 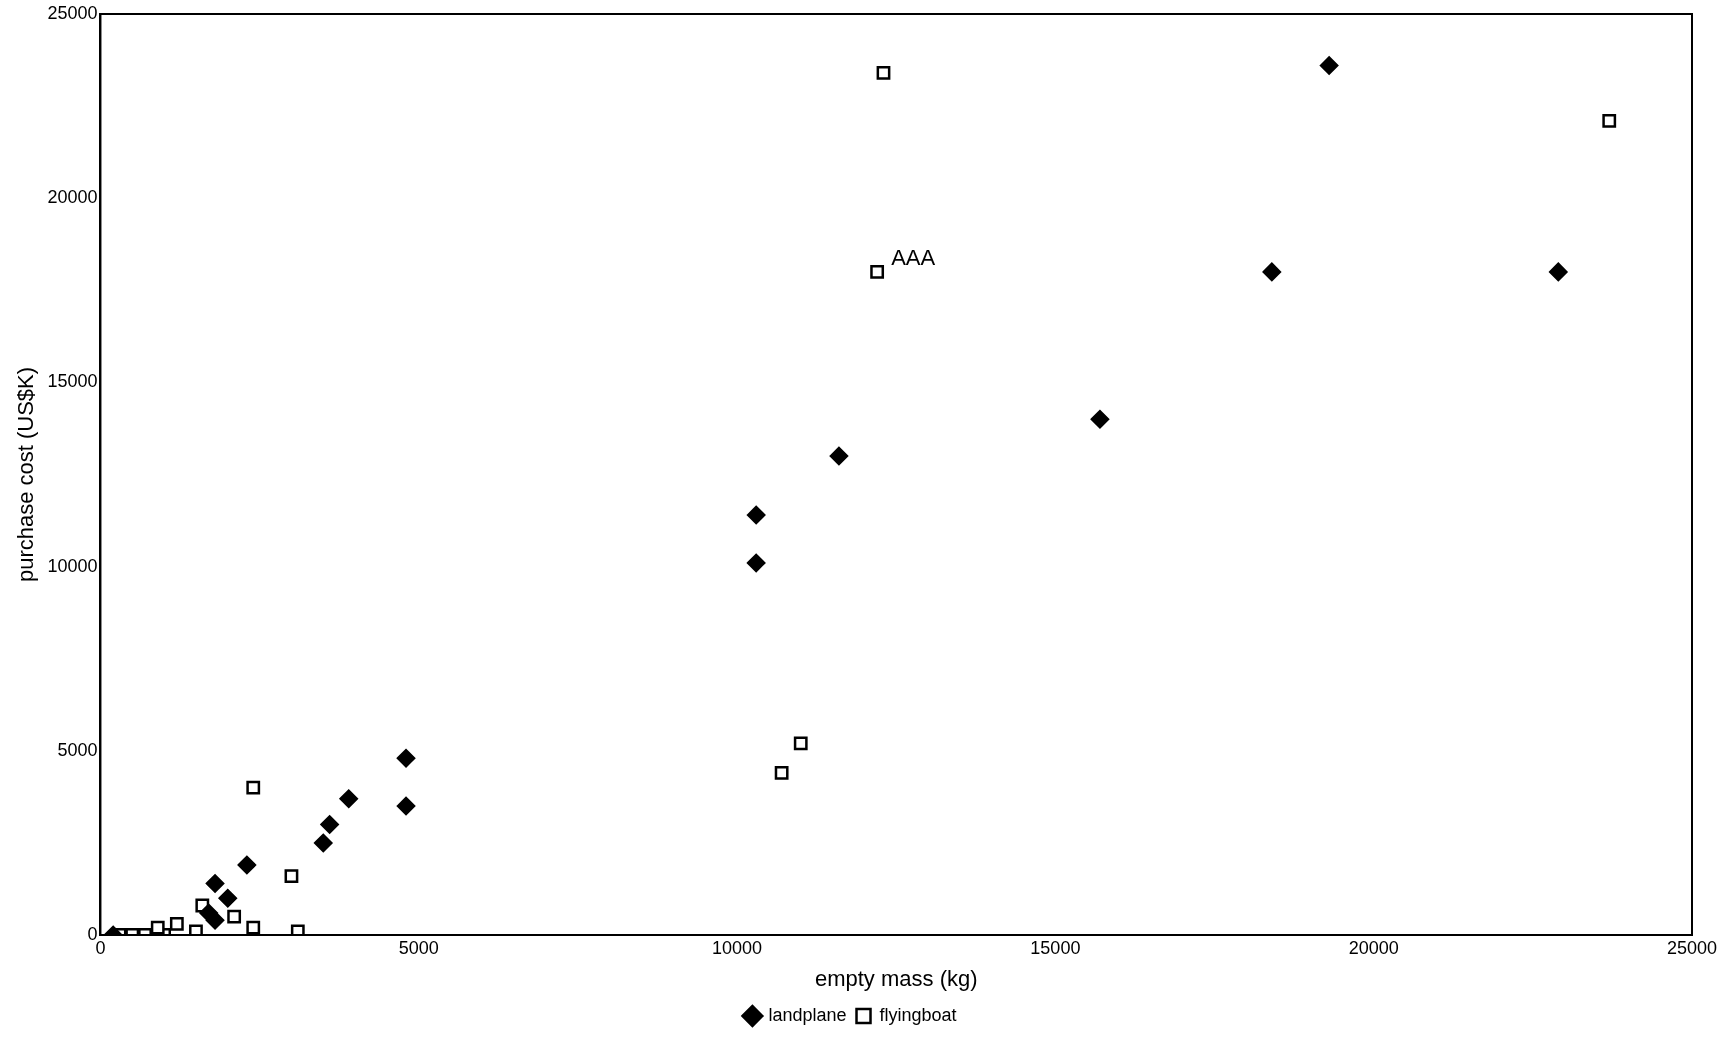 I want to click on x-axis-title: empty mass (kg), so click(x=896, y=978).